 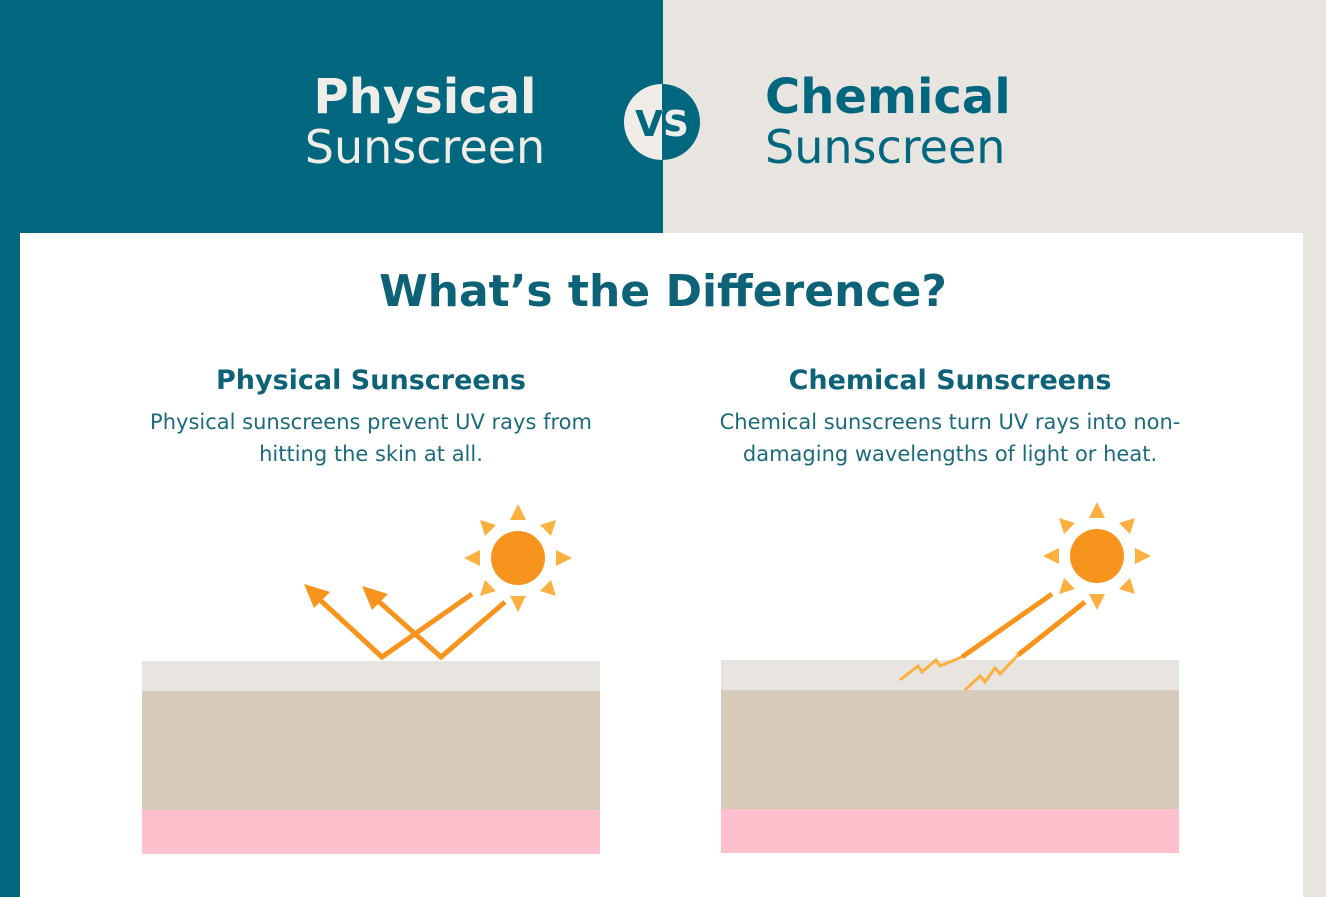 What do you see at coordinates (370, 380) in the screenshot?
I see `section-title: Physical Sunscreens` at bounding box center [370, 380].